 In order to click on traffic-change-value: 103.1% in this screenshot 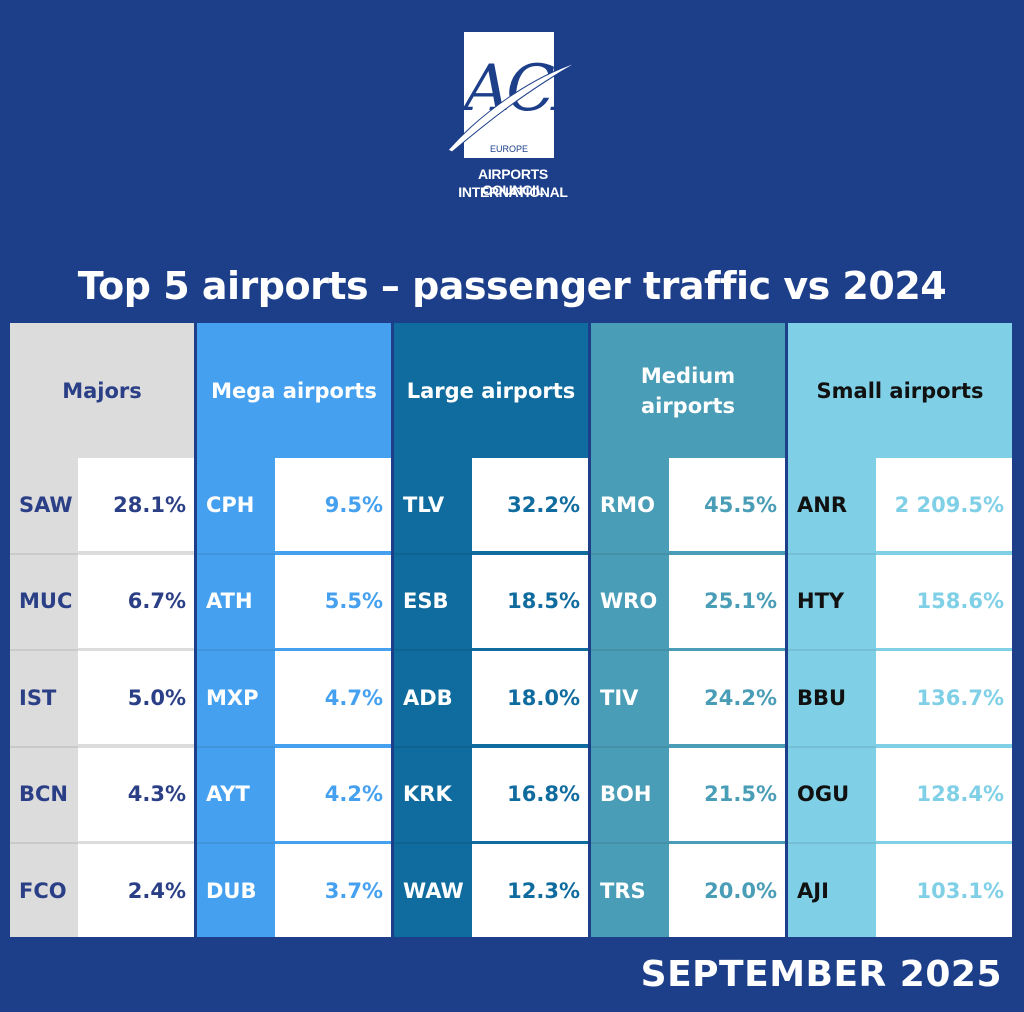, I will do `click(944, 890)`.